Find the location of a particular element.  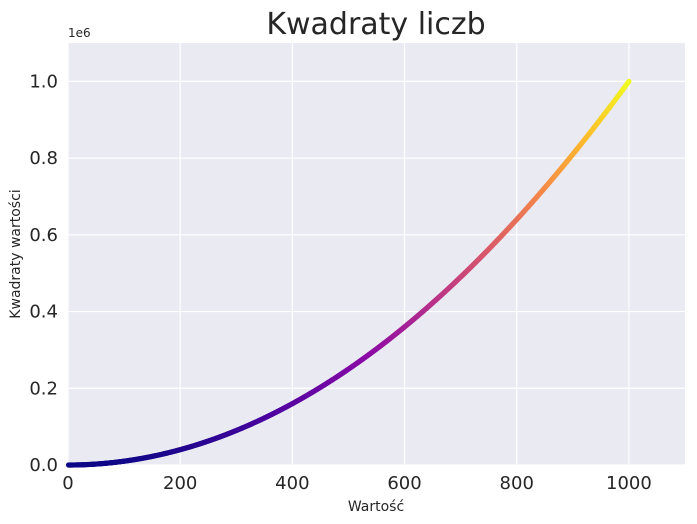

x-axis-label: Wartość is located at coordinates (376, 507).